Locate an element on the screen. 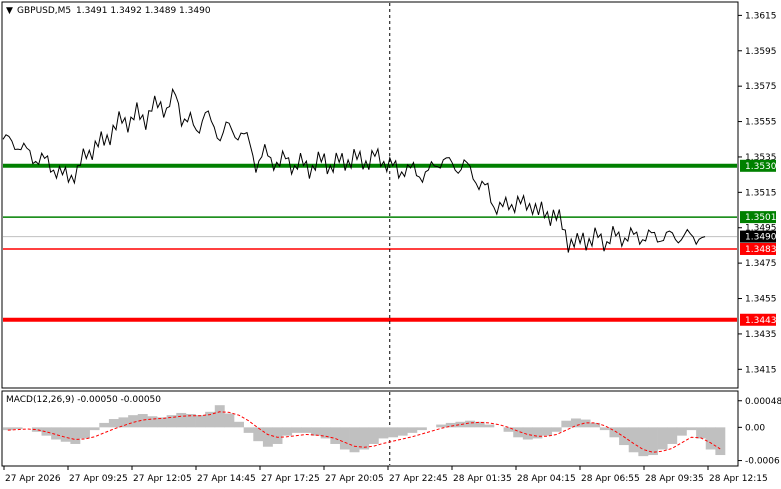  time-tick-label: 27 Apr 09:25 is located at coordinates (98, 479).